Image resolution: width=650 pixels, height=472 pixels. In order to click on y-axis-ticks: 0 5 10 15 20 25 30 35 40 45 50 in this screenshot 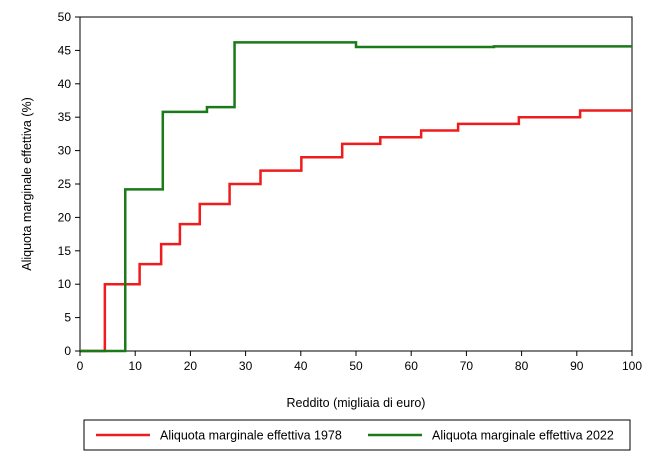, I will do `click(69, 184)`.